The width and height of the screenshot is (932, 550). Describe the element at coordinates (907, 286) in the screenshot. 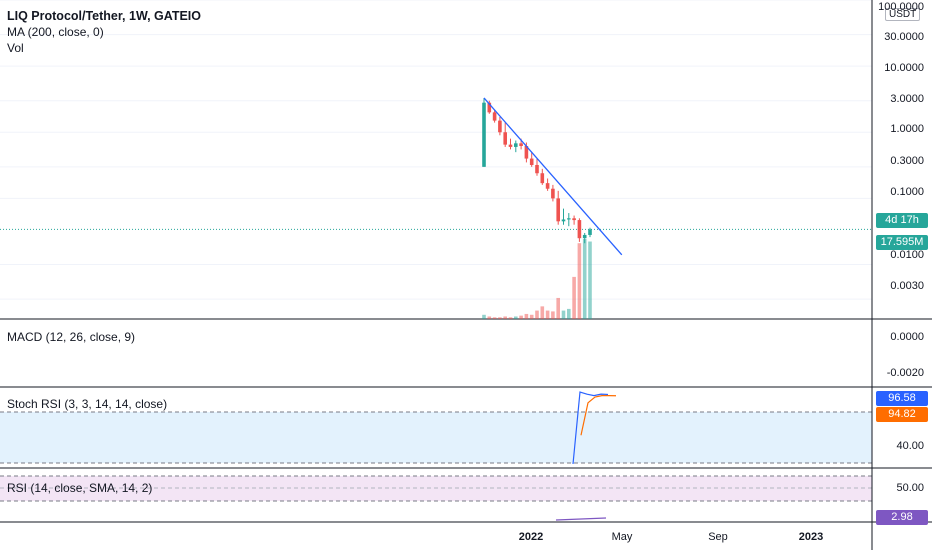

I see `price-tick: 0.0030` at that location.